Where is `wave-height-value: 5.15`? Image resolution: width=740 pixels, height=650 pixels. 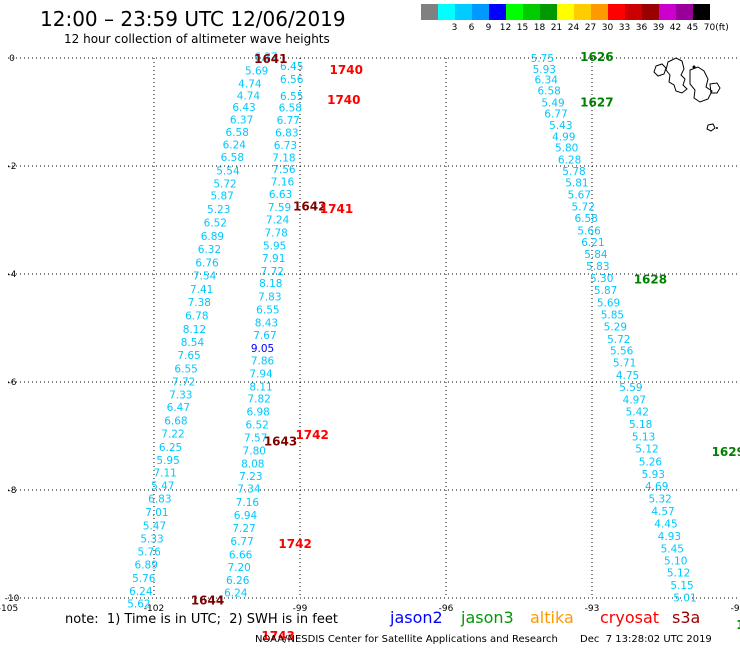
wave-height-value: 5.15 is located at coordinates (681, 586).